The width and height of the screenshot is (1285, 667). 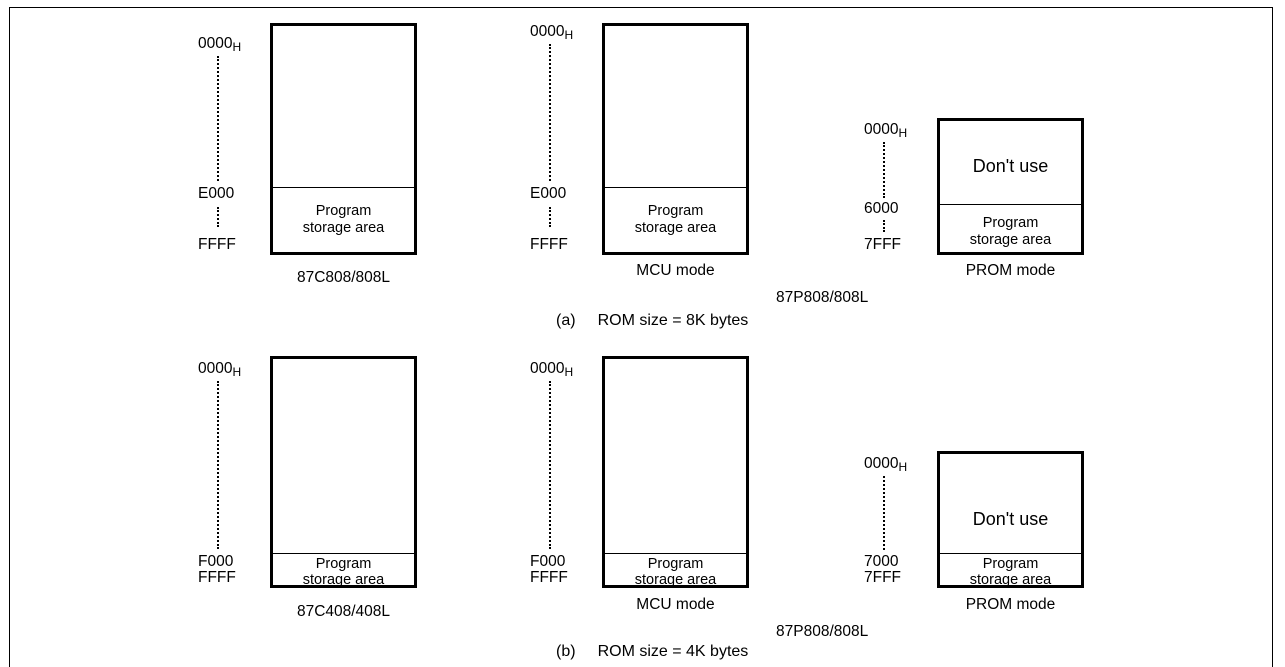 I want to click on memory-map-b-prom: Don't use Program storage area, so click(x=1010, y=519).